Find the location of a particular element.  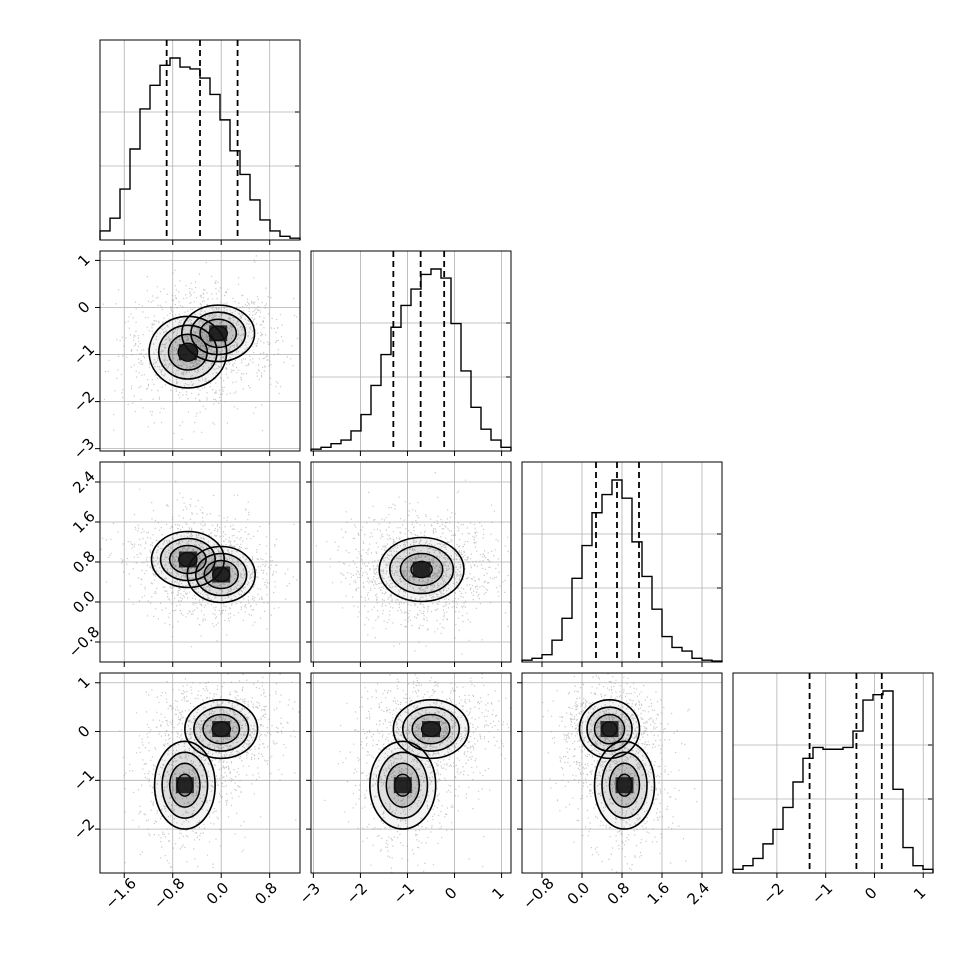

y-tick-label: 0.8 is located at coordinates (84, 562).